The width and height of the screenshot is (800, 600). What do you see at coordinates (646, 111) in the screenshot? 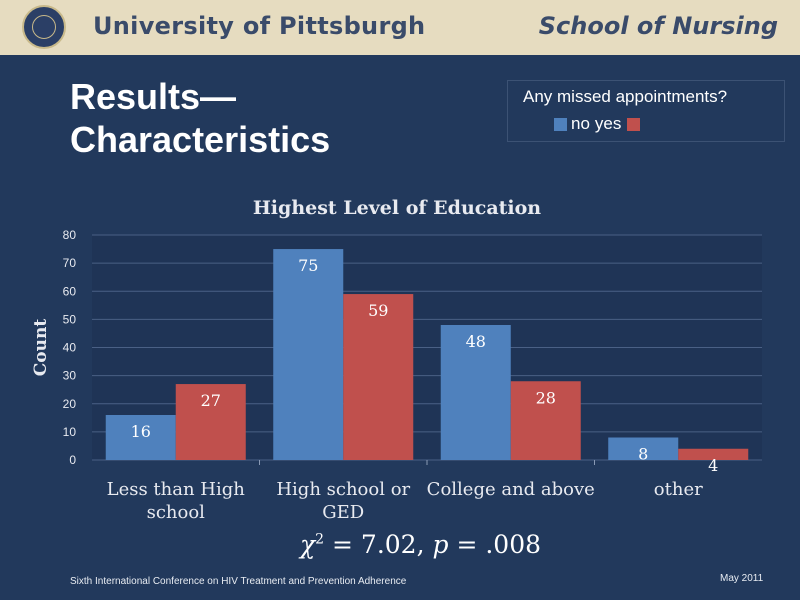
I see `chart-legend: Any missed appointments? no yes` at bounding box center [646, 111].